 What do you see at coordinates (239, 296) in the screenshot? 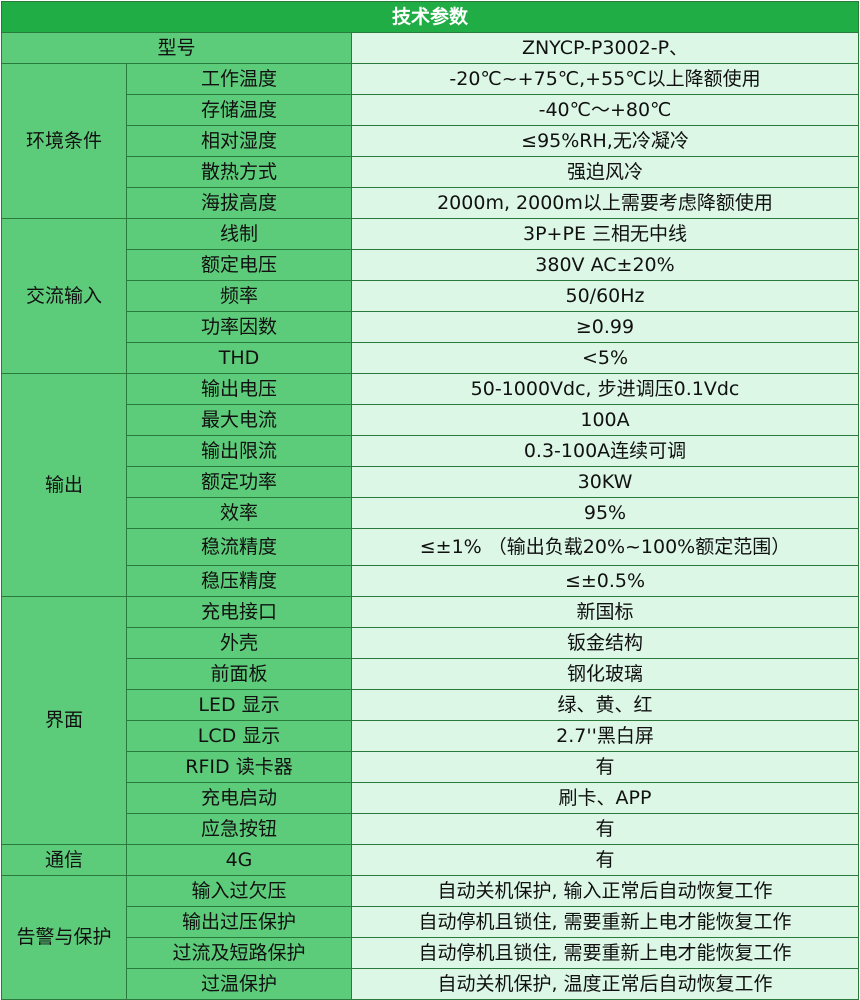
I see `param-label: 频率` at bounding box center [239, 296].